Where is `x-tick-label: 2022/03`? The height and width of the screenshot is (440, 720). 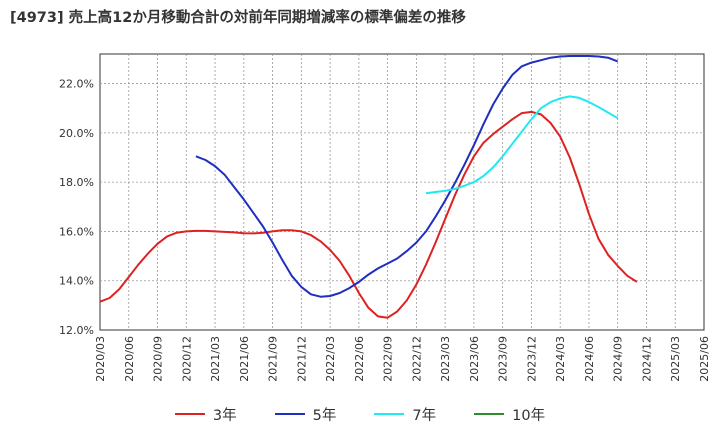
x-tick-label: 2022/03 is located at coordinates (330, 359).